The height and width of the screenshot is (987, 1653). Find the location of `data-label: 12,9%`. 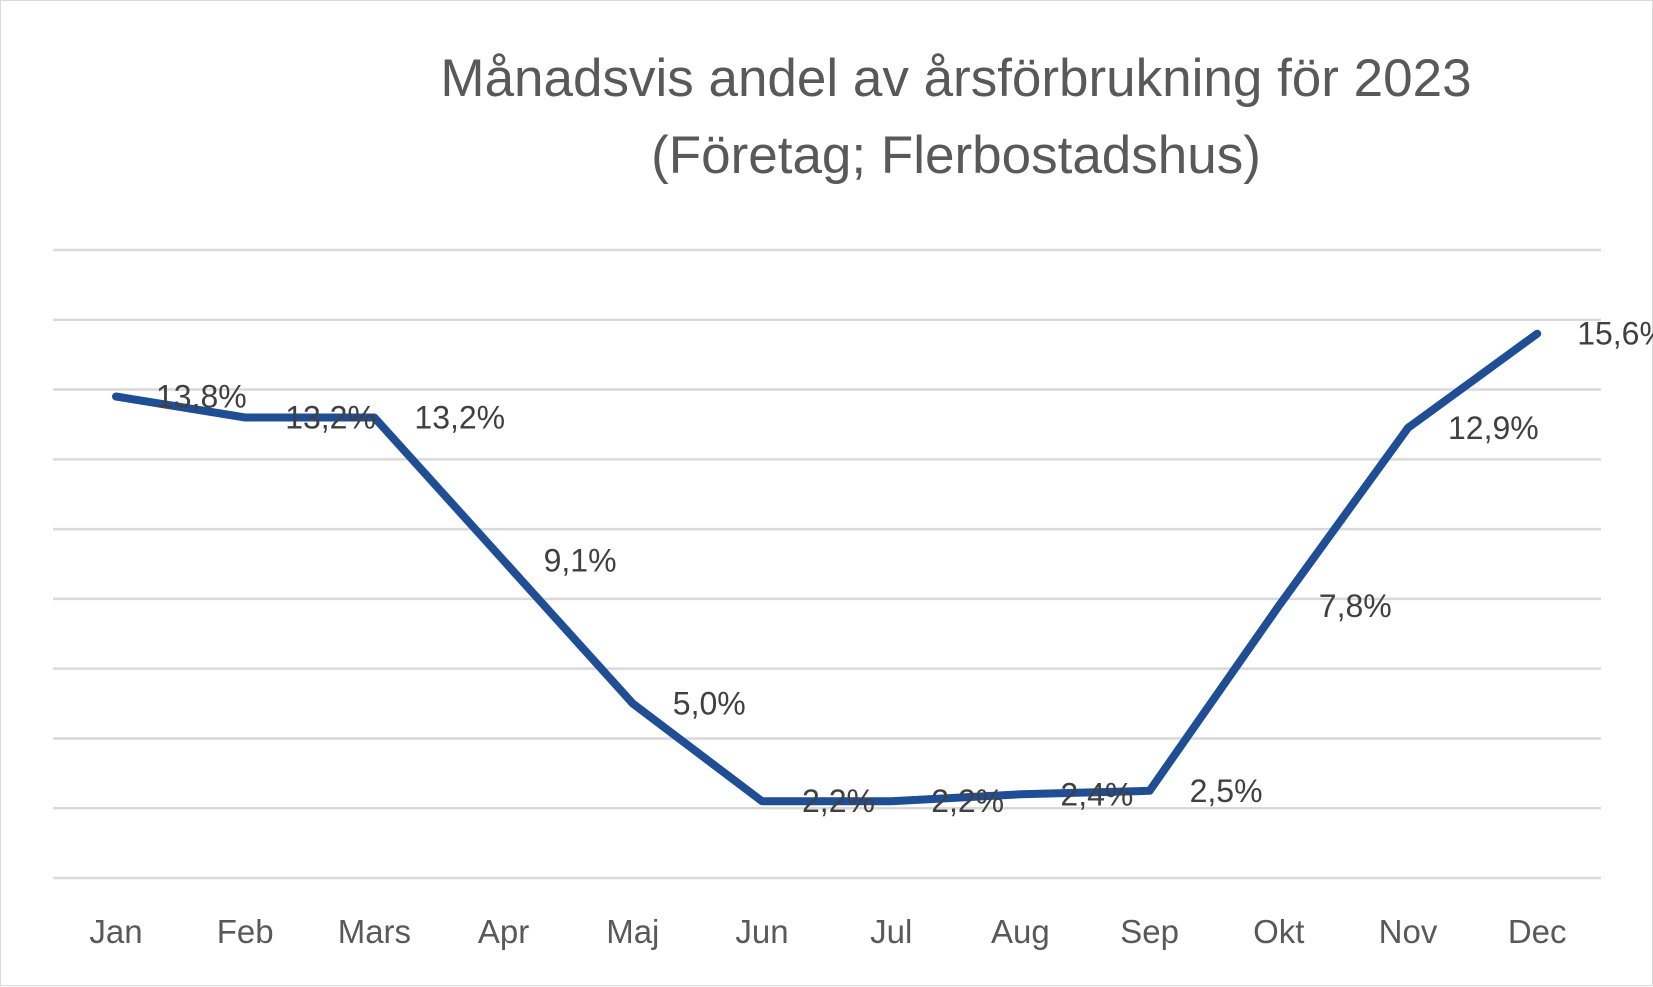

data-label: 12,9% is located at coordinates (1493, 428).